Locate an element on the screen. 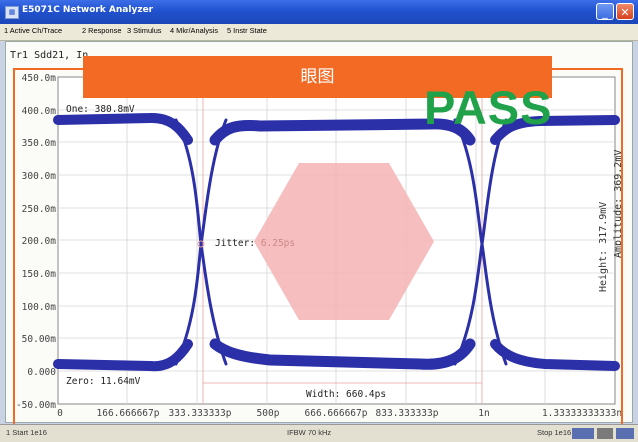 The image size is (638, 442). y-tick-label: 50.00m is located at coordinates (38, 339).